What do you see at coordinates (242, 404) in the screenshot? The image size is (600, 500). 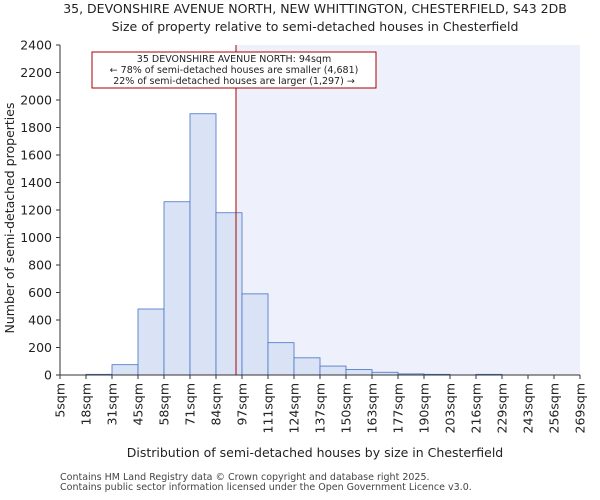 I see `x-tick-label: 97sqm` at bounding box center [242, 404].